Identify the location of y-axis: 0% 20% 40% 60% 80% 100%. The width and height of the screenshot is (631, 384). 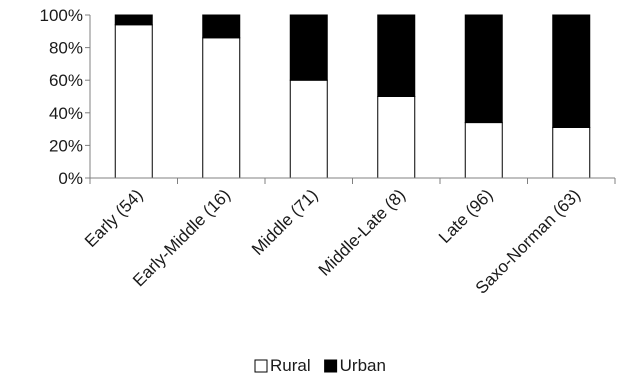
(65, 97).